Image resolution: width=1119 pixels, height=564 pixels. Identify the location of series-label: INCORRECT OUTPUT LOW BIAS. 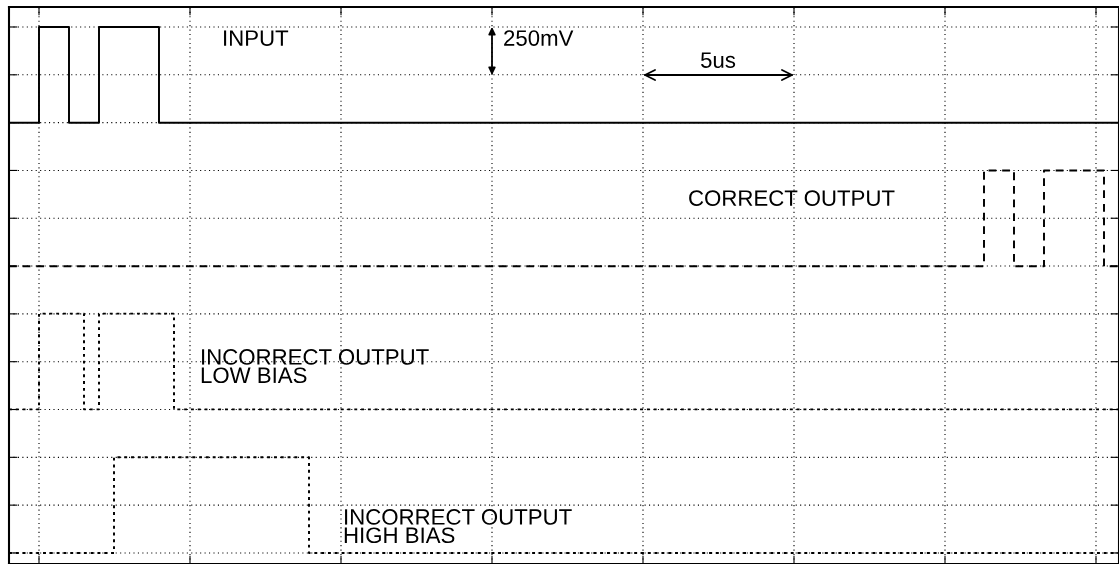
(315, 366).